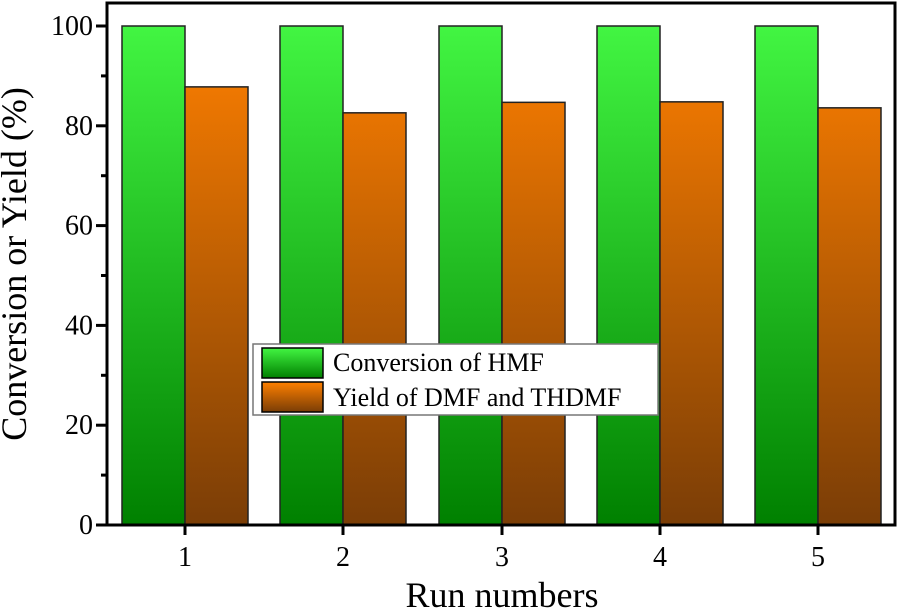  What do you see at coordinates (818, 557) in the screenshot?
I see `x-tick-label: 5` at bounding box center [818, 557].